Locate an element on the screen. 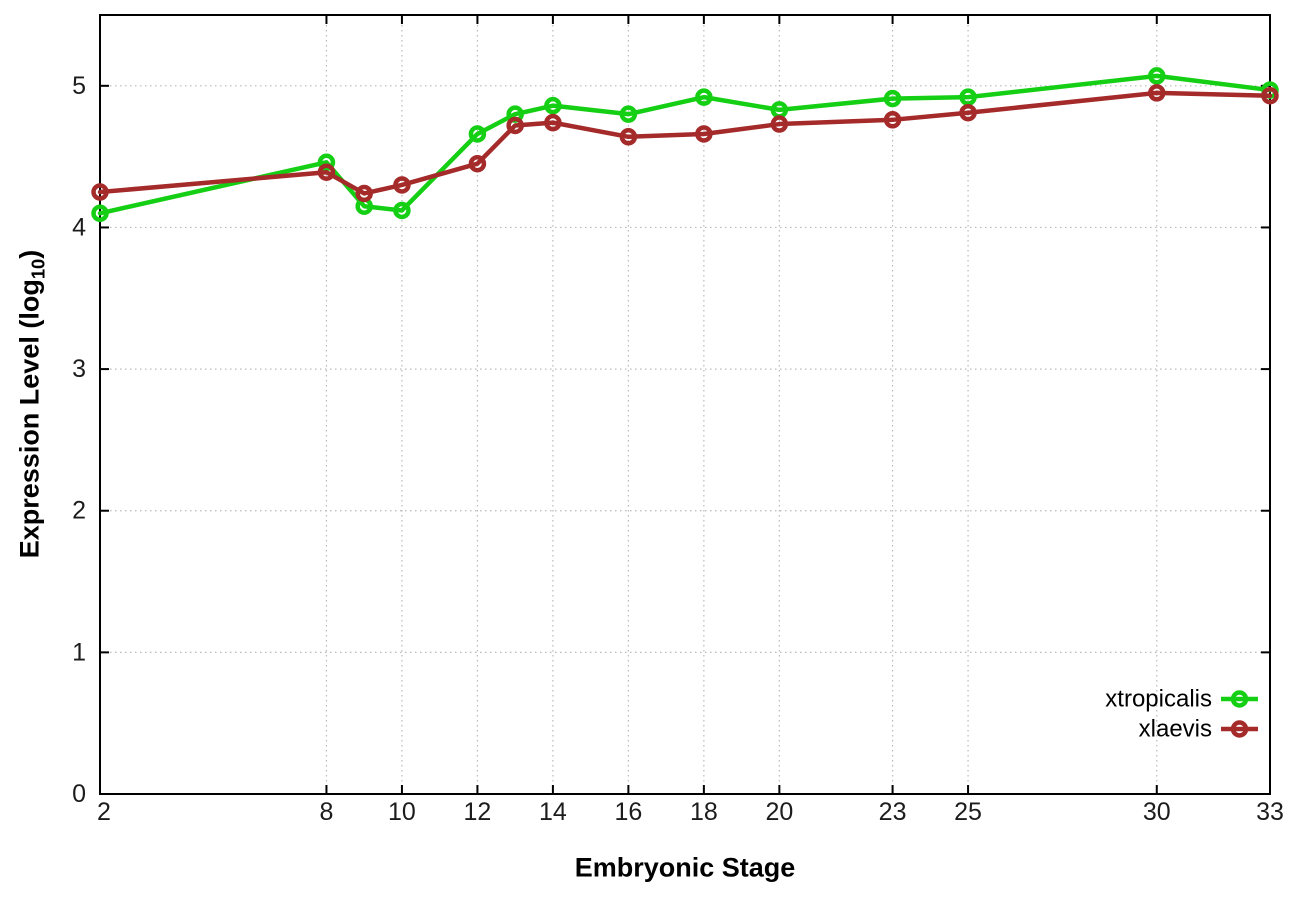  x-tick-label-20: 20 is located at coordinates (779, 812).